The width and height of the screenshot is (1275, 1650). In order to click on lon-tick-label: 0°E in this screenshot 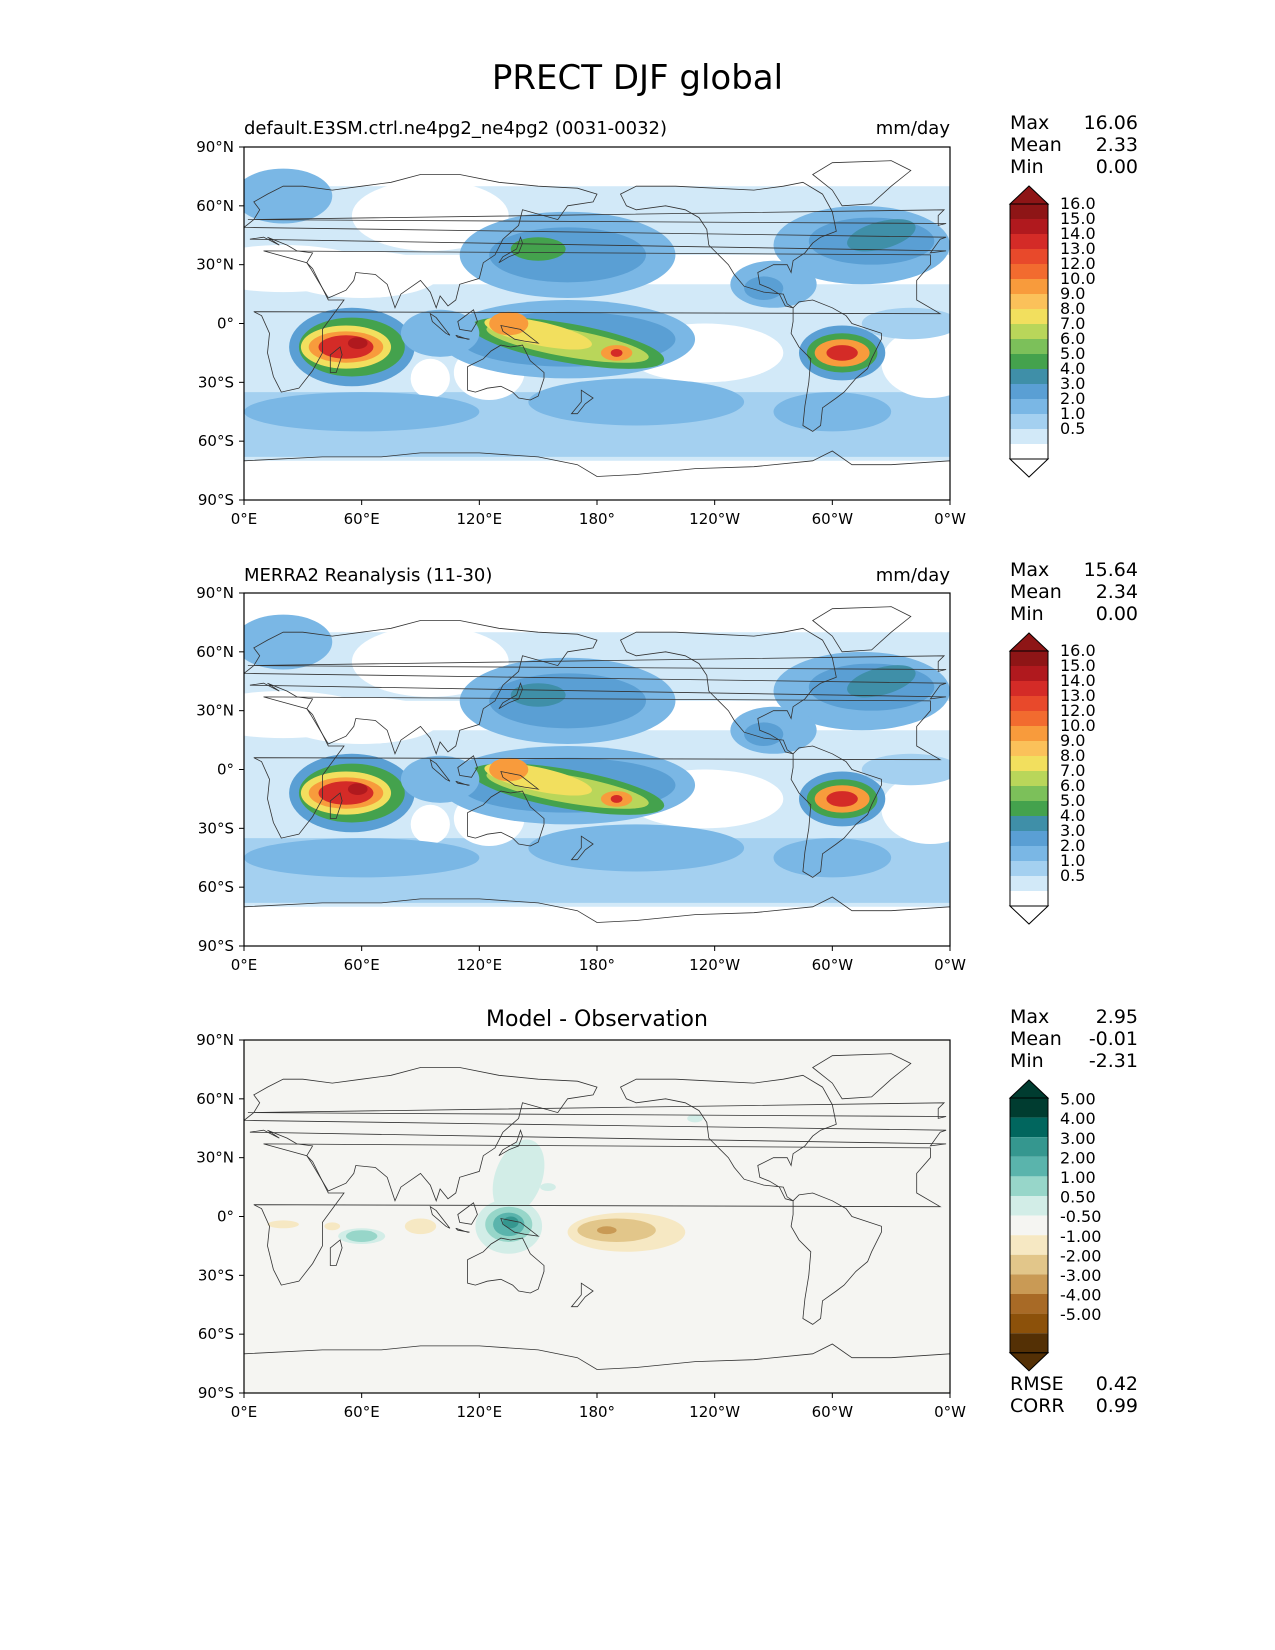, I will do `click(244, 519)`.